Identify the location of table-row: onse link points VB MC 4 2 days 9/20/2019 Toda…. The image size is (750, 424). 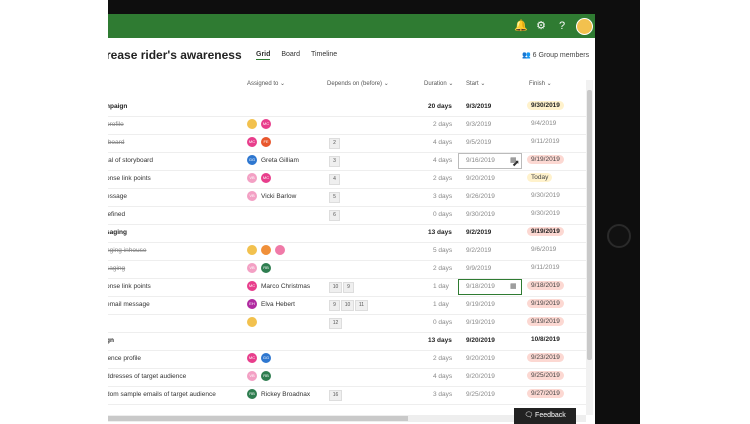
(347, 179).